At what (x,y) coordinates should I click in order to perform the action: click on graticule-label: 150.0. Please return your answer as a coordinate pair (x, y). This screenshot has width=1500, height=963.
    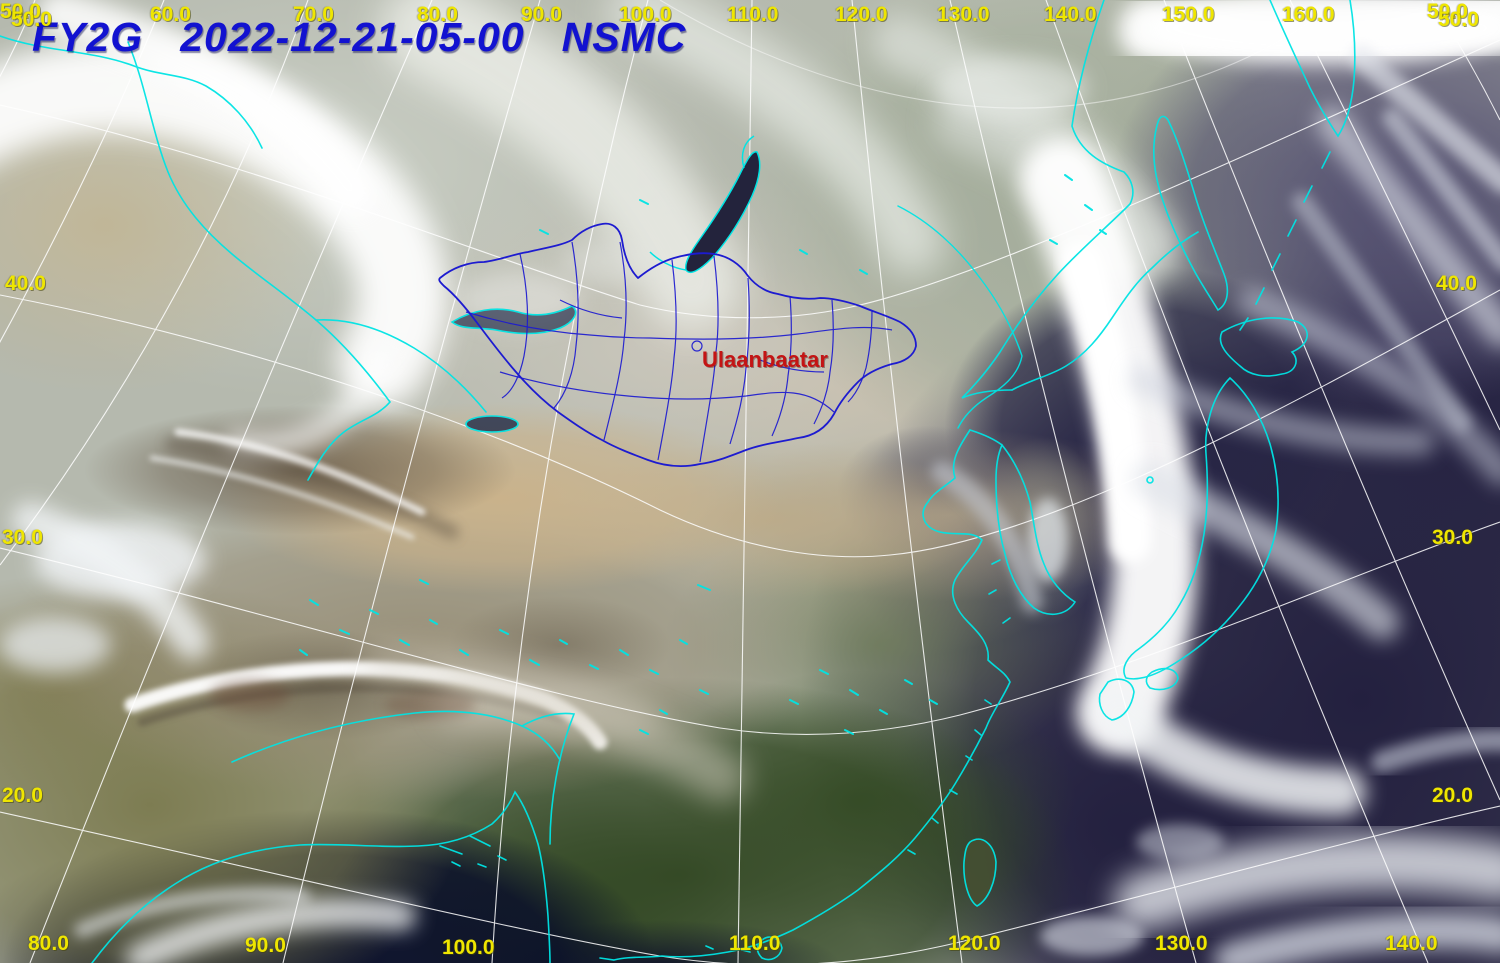
    Looking at the image, I should click on (1188, 14).